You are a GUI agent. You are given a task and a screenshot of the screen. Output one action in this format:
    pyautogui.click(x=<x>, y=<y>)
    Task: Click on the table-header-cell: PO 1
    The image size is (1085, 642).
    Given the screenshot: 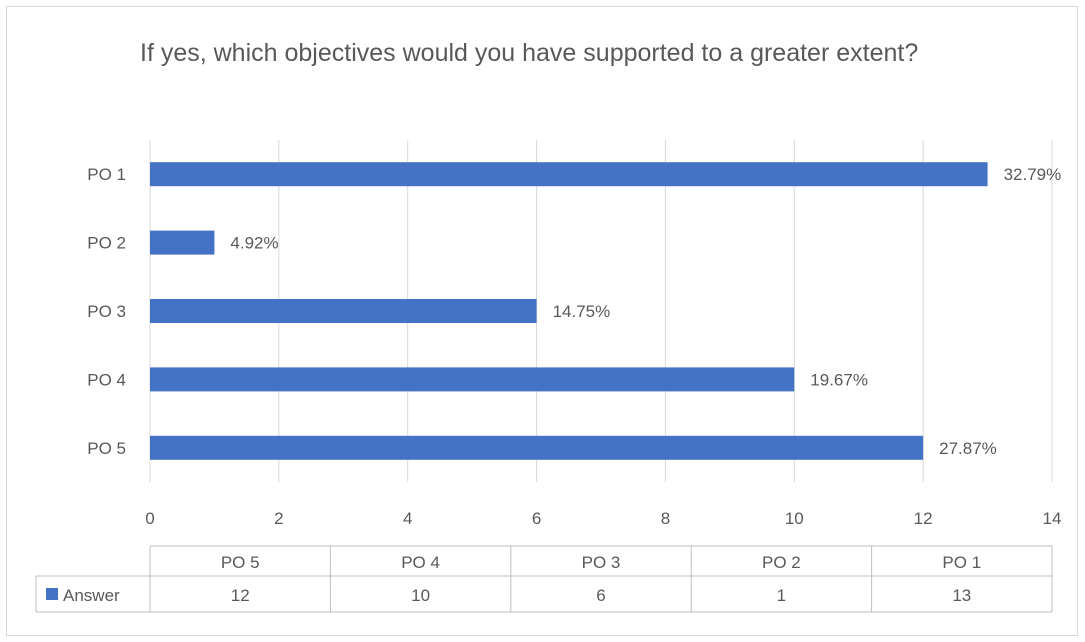 What is the action you would take?
    pyautogui.click(x=961, y=562)
    